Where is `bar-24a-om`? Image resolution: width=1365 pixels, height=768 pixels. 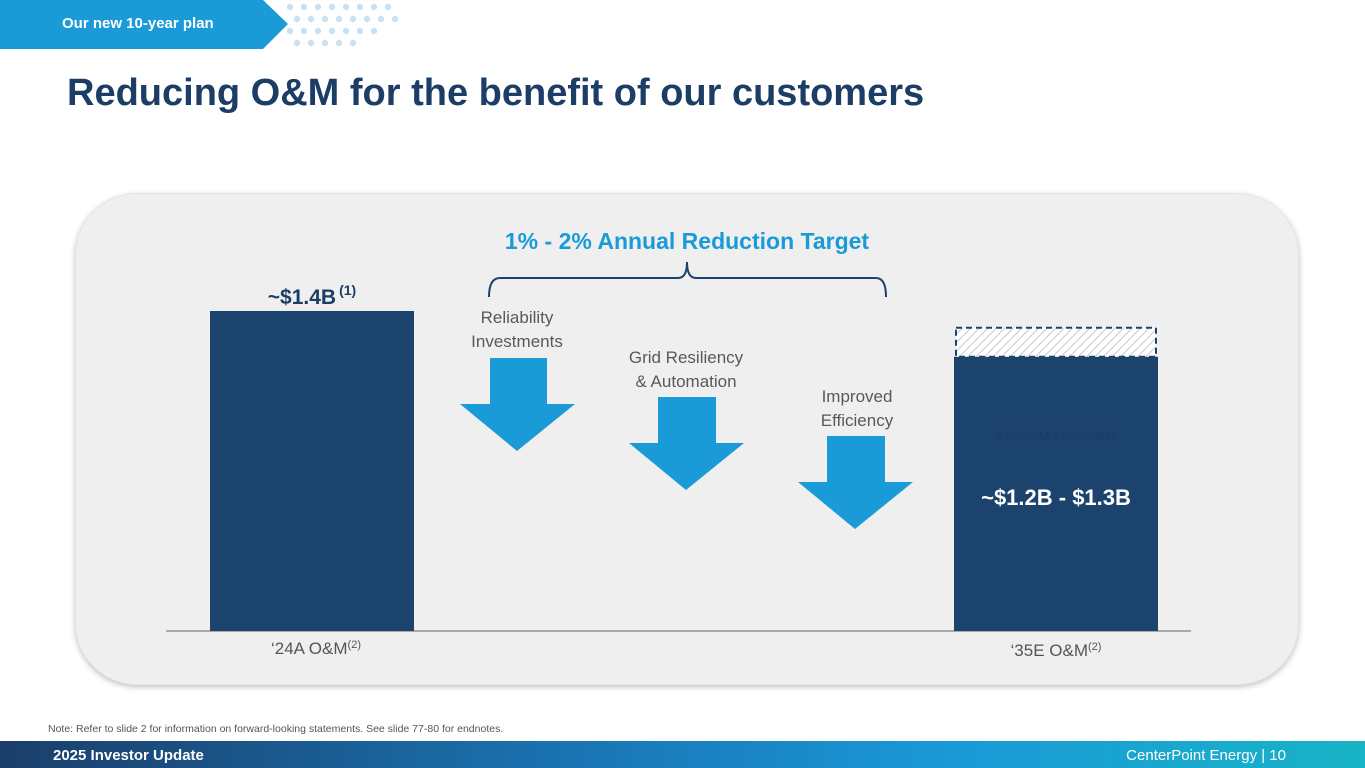 bar-24a-om is located at coordinates (312, 471).